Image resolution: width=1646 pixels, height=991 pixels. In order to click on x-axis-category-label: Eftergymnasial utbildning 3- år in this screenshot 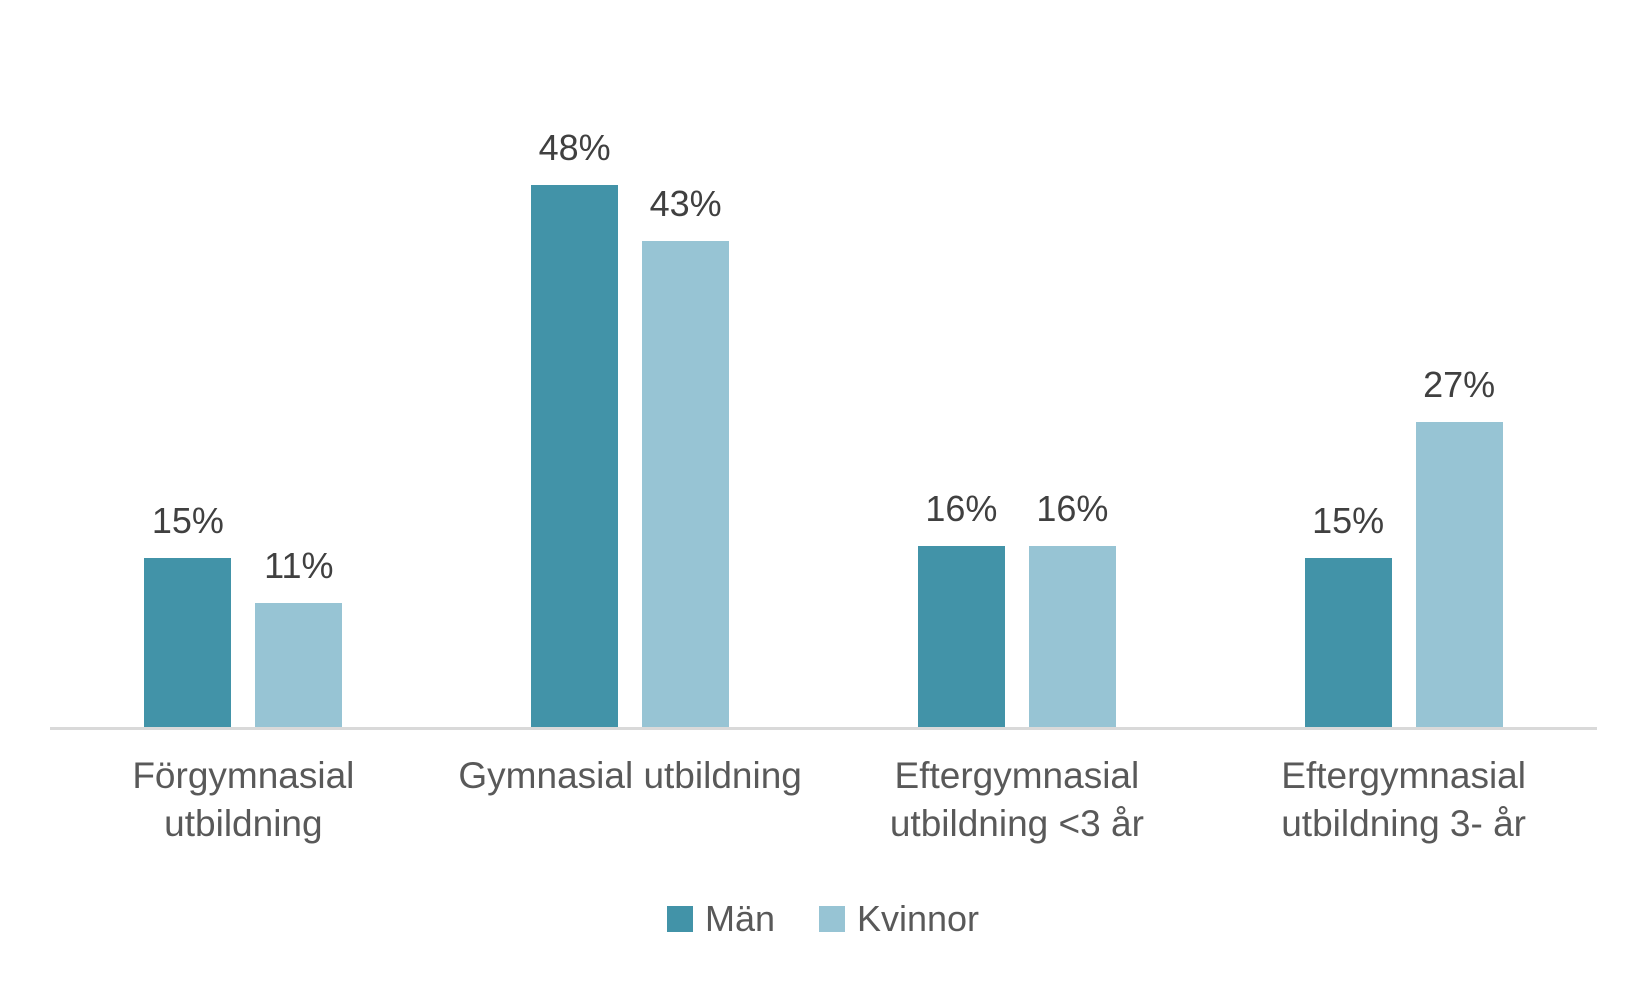, I will do `click(1403, 800)`.